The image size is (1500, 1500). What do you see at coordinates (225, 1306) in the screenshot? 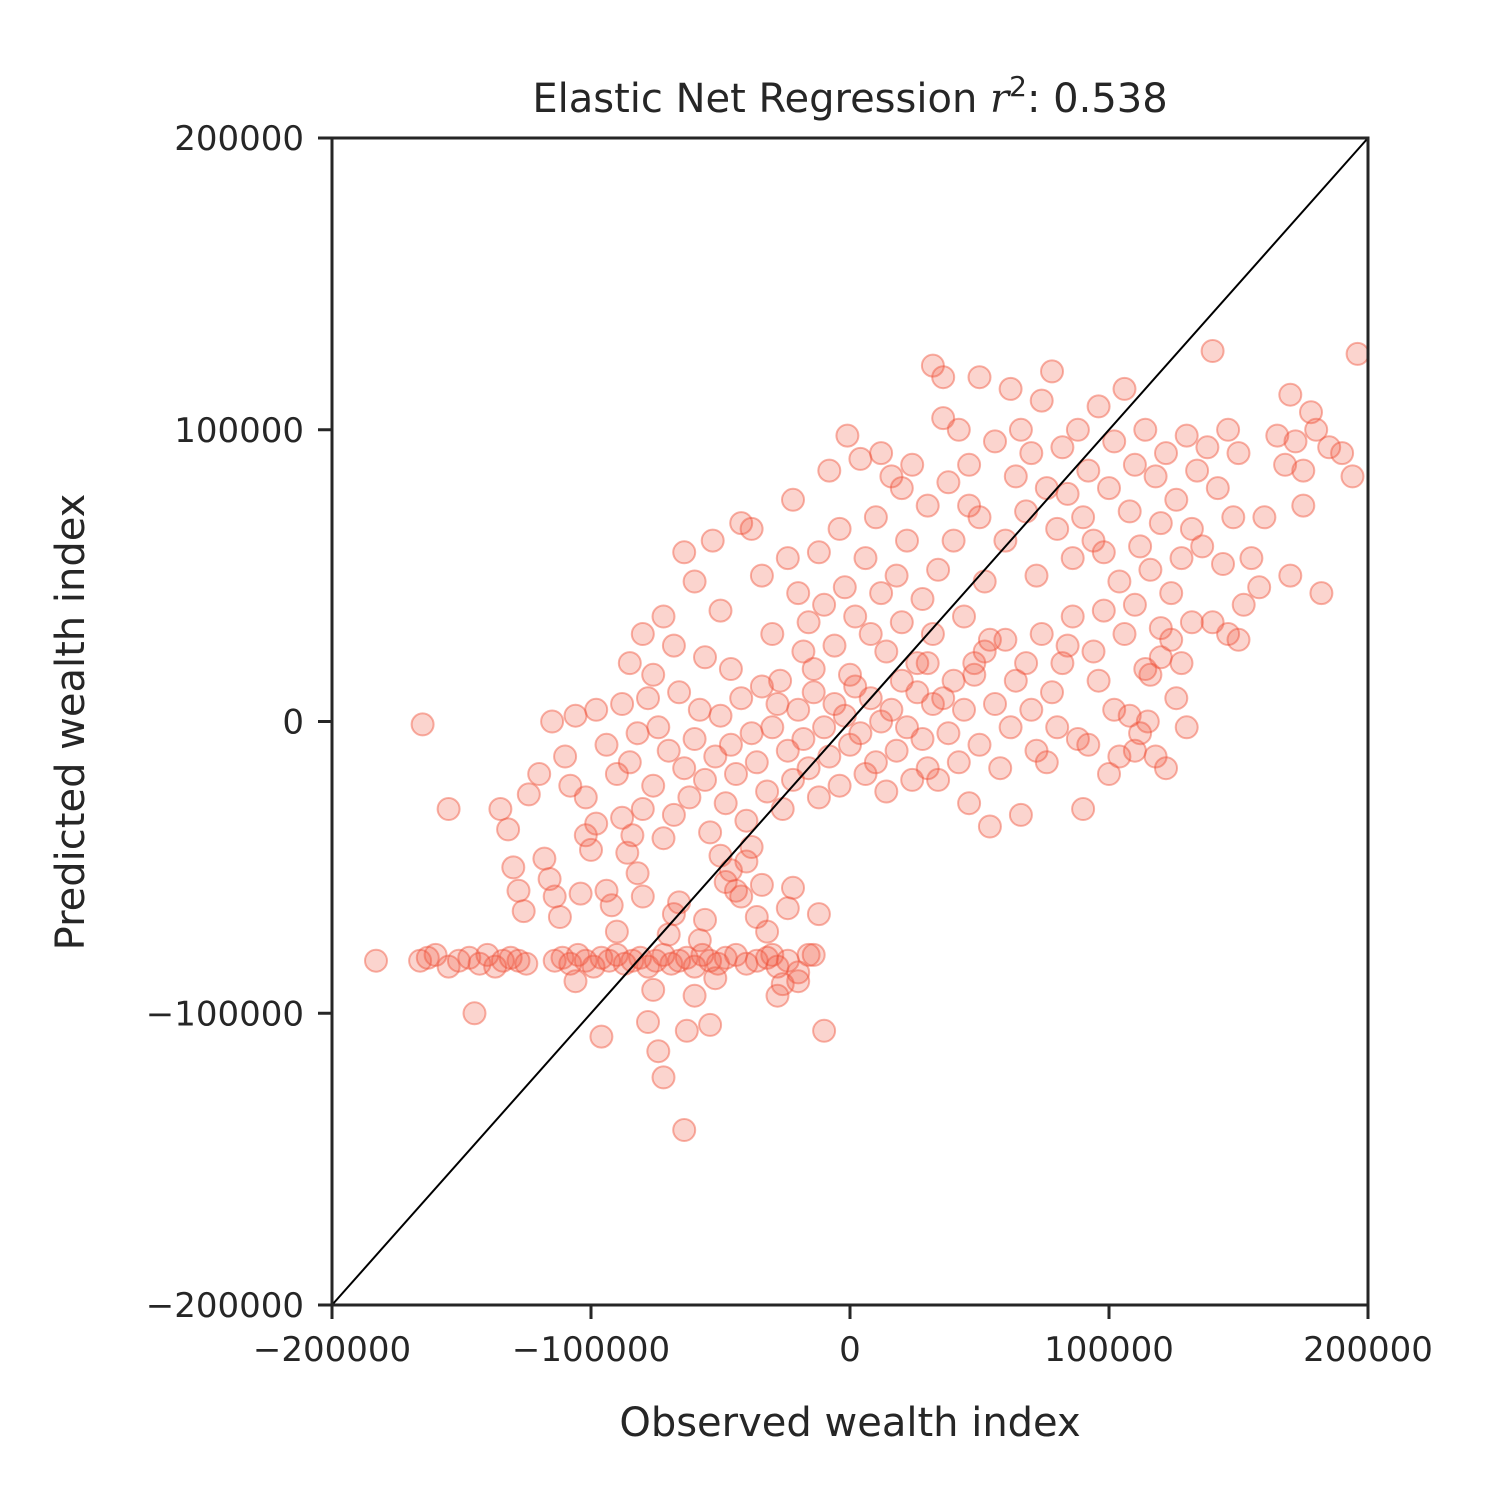
I see `y-tick-label: −200000` at bounding box center [225, 1306].